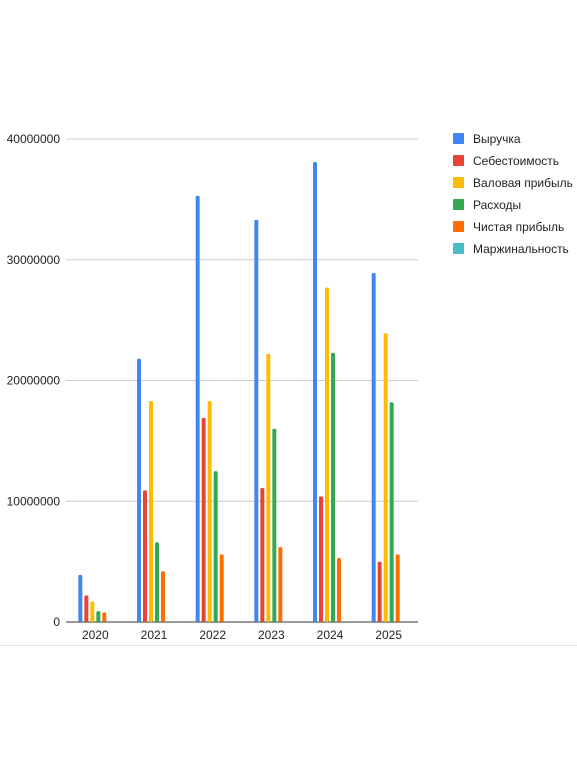  Describe the element at coordinates (523, 183) in the screenshot. I see `legend-label: Валовая прибыль` at that location.